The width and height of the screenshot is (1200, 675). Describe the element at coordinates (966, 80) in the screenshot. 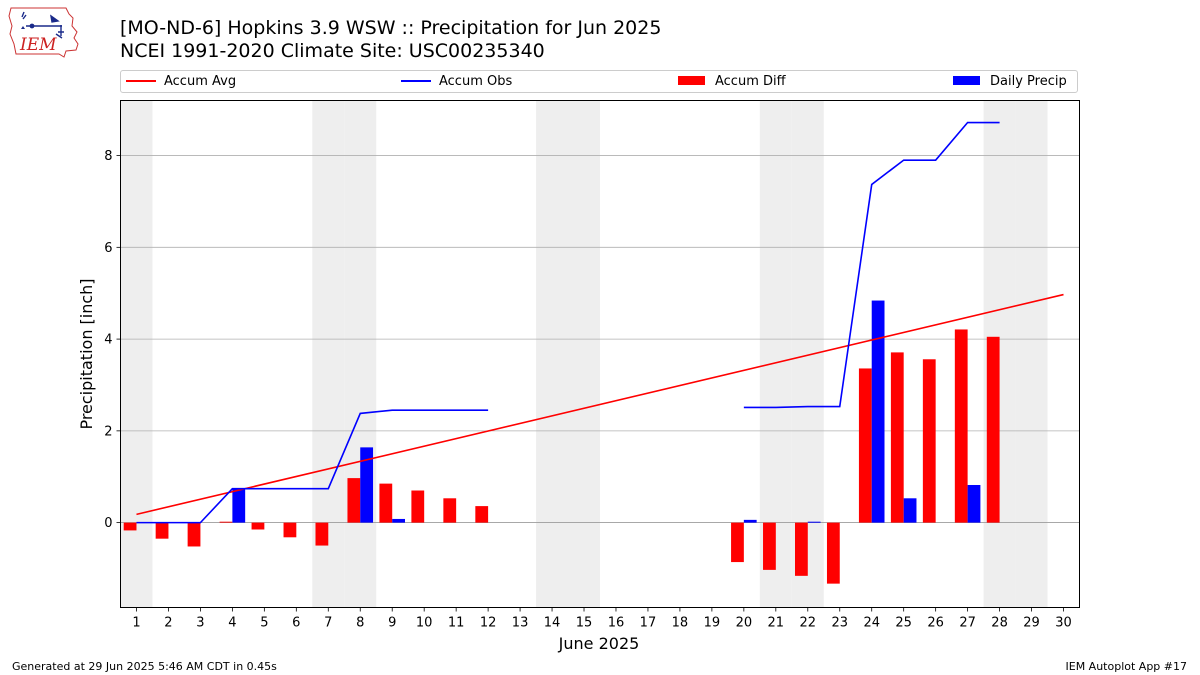

I see `legend-swatch-daily-precip` at that location.